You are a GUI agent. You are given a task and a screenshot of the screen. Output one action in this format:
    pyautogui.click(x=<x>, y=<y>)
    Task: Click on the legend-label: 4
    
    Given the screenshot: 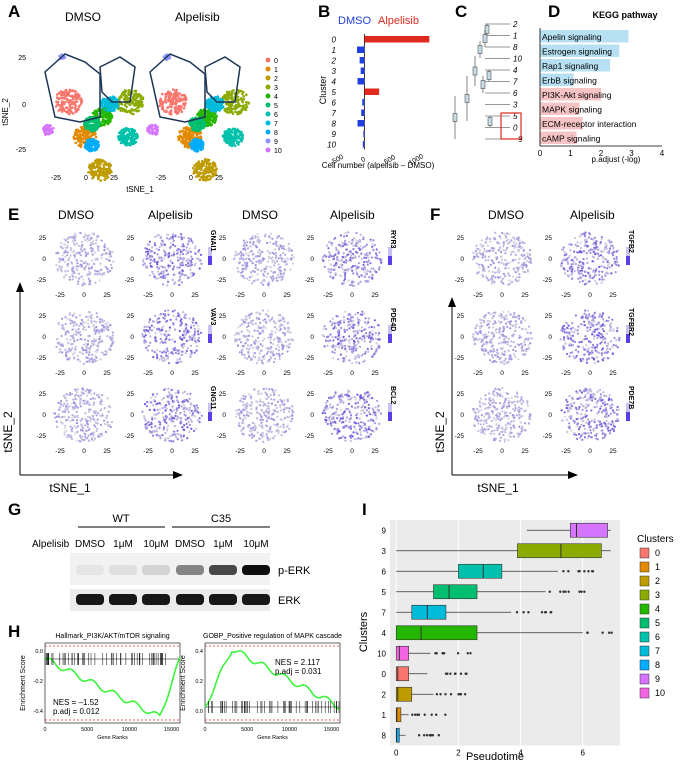 What is the action you would take?
    pyautogui.click(x=276, y=97)
    